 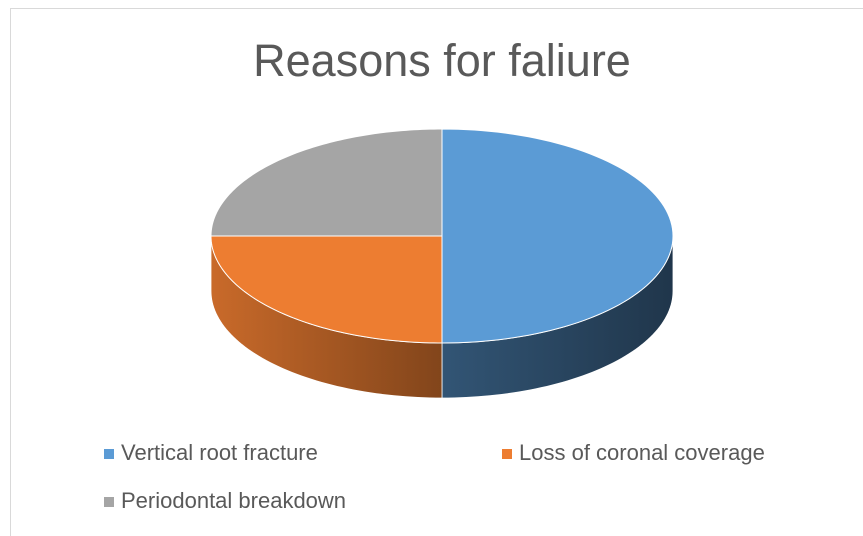 I want to click on chart-title: Reasons for faliure, so click(x=442, y=60).